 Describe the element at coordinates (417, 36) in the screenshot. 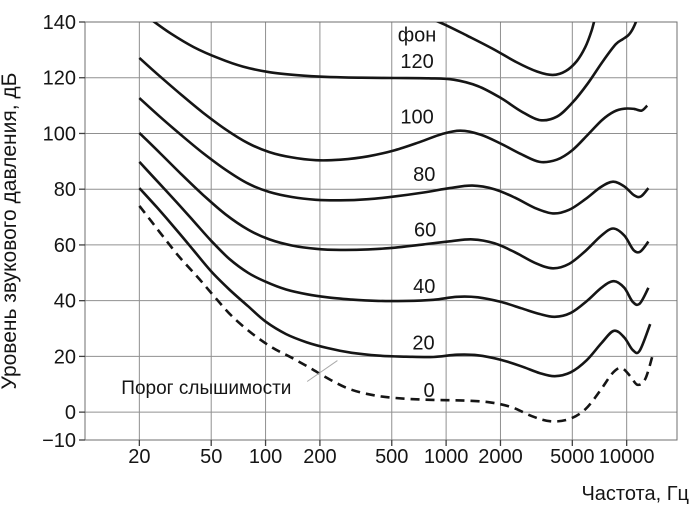

I see `phon-unit-label: фон` at that location.